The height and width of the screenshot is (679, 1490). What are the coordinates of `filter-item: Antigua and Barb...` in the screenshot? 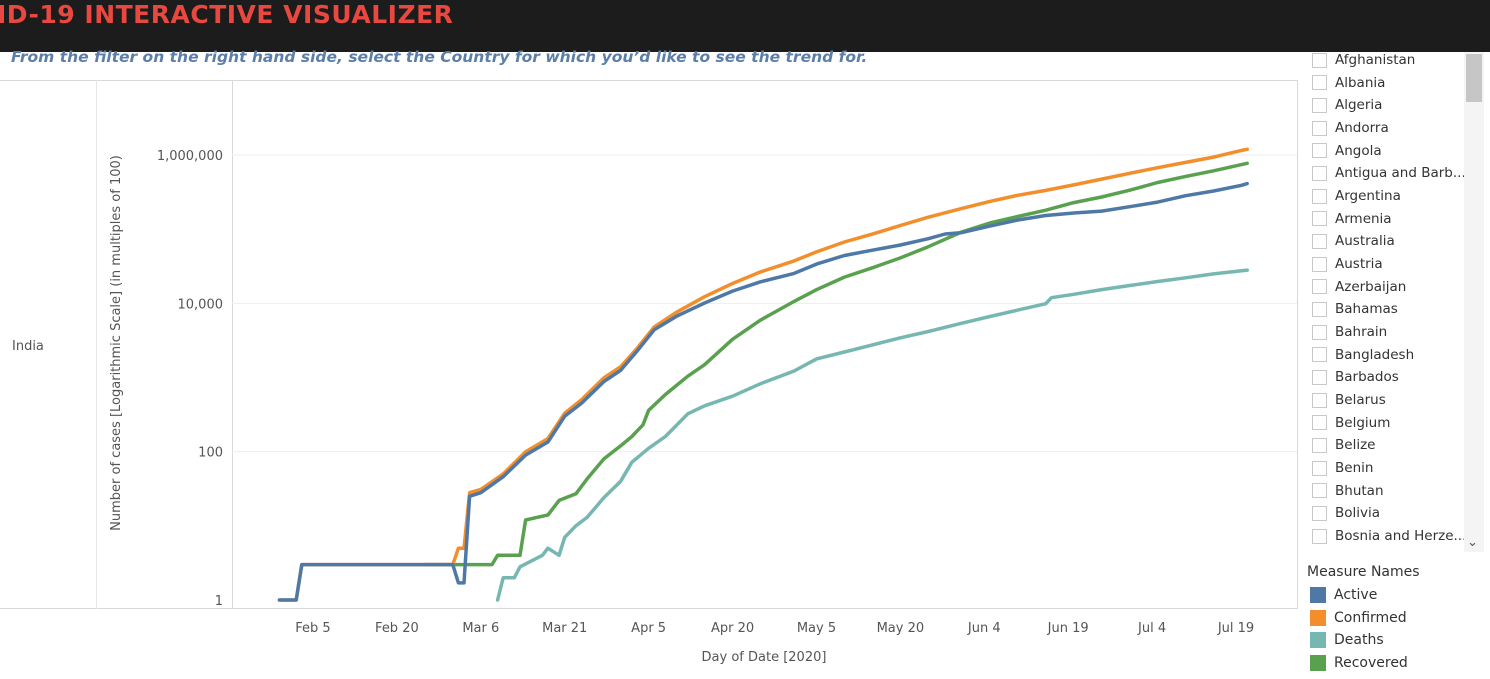 It's located at (1389, 173).